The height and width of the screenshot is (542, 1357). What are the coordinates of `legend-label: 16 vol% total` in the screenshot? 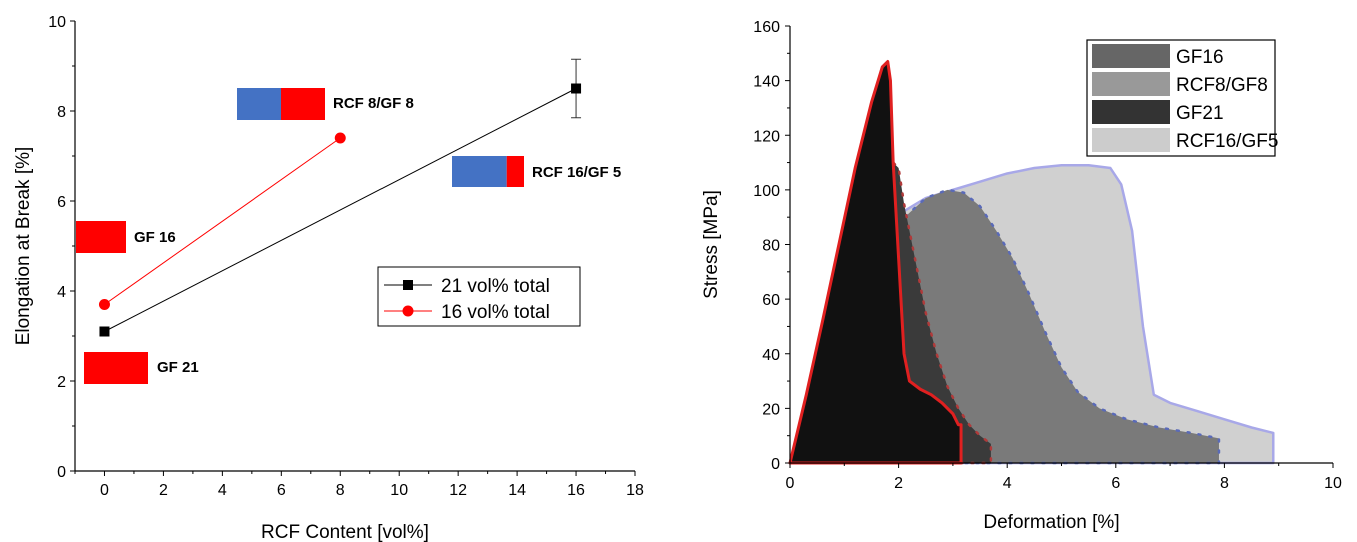 It's located at (495, 312).